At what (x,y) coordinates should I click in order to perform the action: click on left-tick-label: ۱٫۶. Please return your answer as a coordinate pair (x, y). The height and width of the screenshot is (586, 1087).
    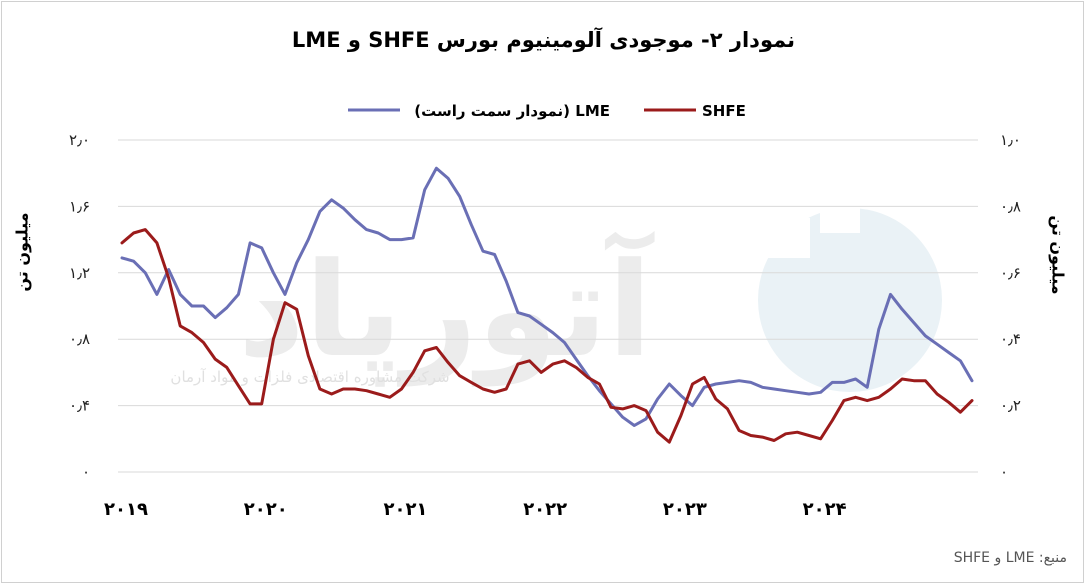
    Looking at the image, I should click on (79, 206).